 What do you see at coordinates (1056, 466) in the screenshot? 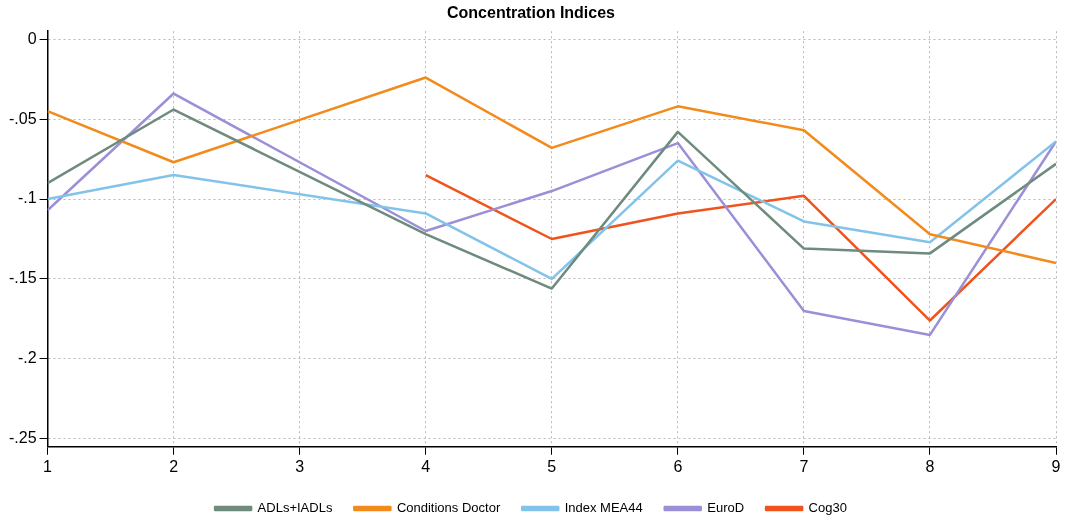
I see `x-tick-label: 9` at bounding box center [1056, 466].